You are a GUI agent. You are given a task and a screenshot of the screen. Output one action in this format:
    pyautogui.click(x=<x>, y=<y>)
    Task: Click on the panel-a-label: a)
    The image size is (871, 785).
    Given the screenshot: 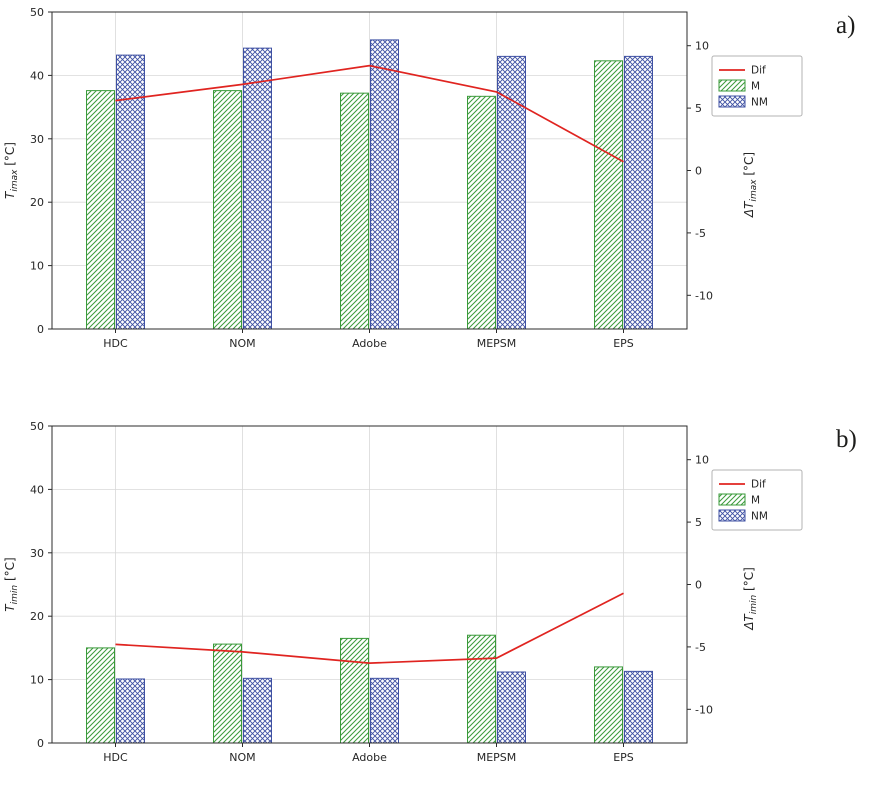 What is the action you would take?
    pyautogui.click(x=846, y=25)
    